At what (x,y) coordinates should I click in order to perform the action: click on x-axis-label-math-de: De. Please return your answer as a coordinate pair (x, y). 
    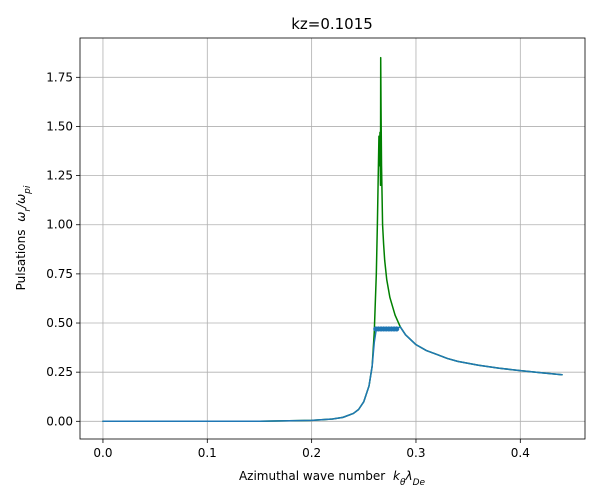
    Looking at the image, I should click on (419, 483).